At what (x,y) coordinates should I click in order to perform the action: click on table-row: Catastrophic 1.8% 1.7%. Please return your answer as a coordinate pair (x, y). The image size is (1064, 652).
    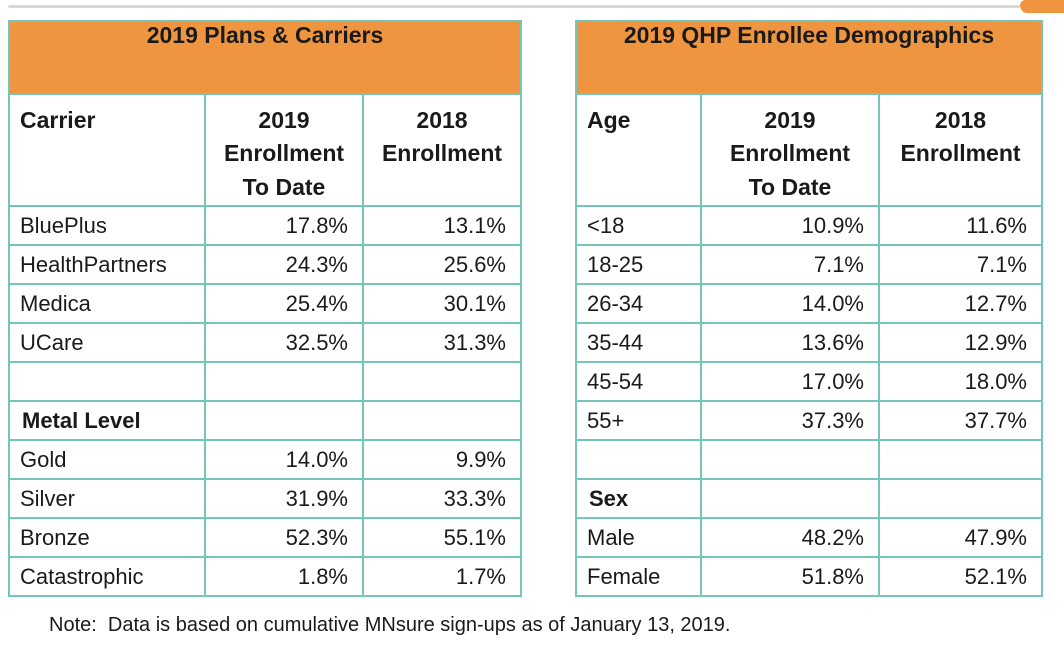
    Looking at the image, I should click on (265, 576).